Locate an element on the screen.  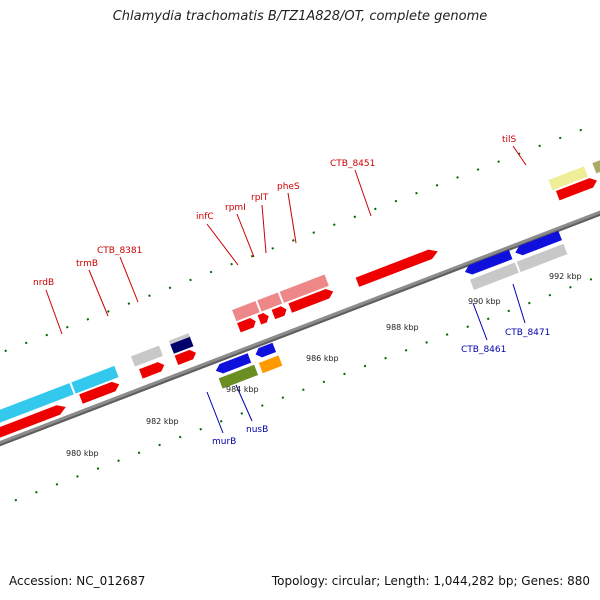
gene-label-pheS: pheS is located at coordinates (288, 187).